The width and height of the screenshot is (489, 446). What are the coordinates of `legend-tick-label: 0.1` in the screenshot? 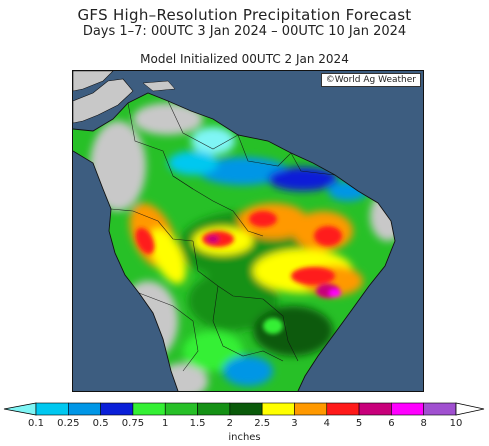 It's located at (36, 423).